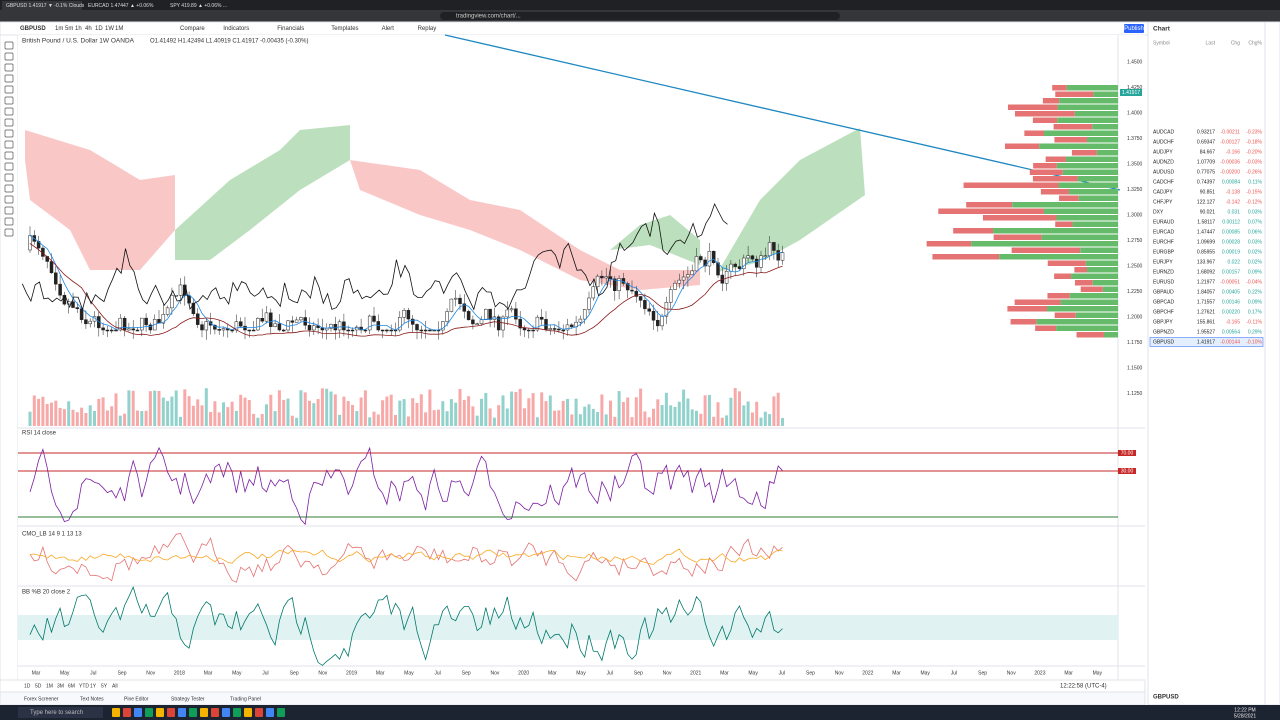 The width and height of the screenshot is (1280, 725). Describe the element at coordinates (119, 29) in the screenshot. I see `interval: 1M` at that location.